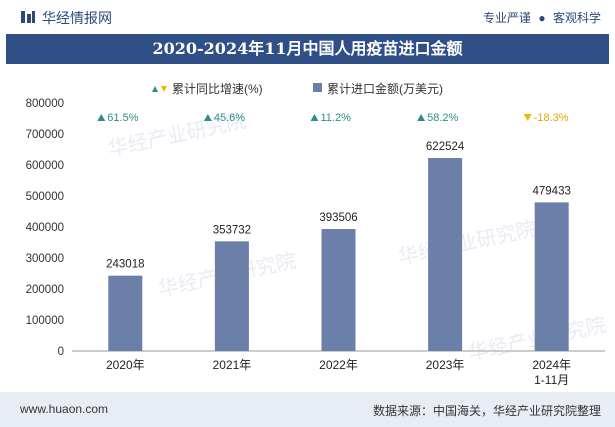 This screenshot has height=427, width=615. I want to click on tagline-right: 客观科学, so click(576, 18).